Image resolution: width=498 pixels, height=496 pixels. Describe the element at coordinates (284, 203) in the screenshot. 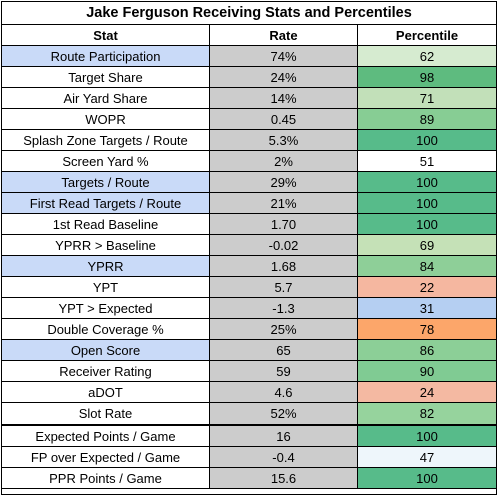

I see `rate-cell: 21%` at that location.